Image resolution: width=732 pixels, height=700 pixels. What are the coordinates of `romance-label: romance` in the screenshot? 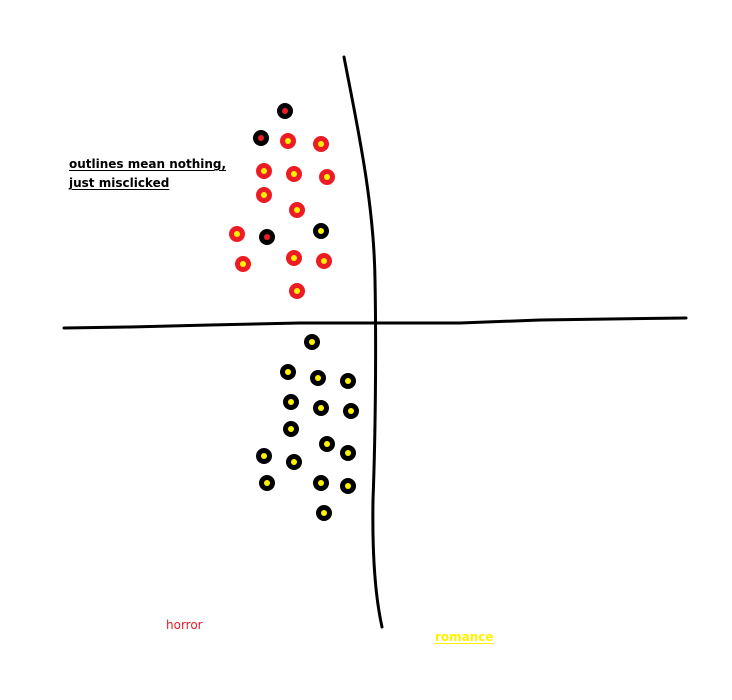 It's located at (464, 637).